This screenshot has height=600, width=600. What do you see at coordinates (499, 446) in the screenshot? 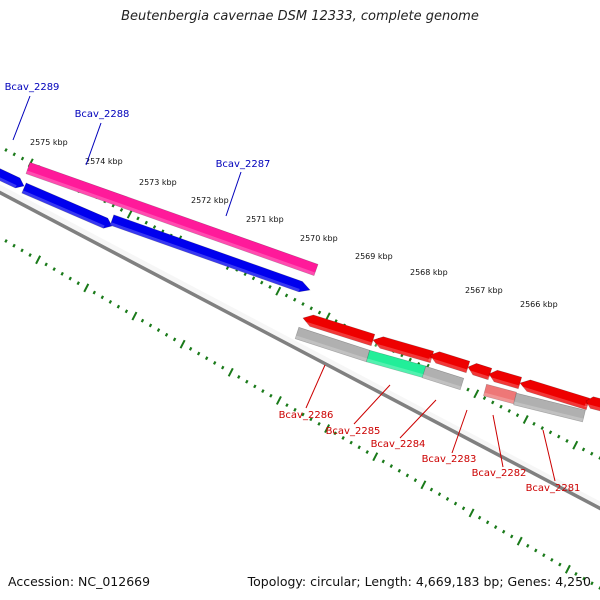
I see `callout-Bcav_2282: Bcav_2282` at bounding box center [499, 446].